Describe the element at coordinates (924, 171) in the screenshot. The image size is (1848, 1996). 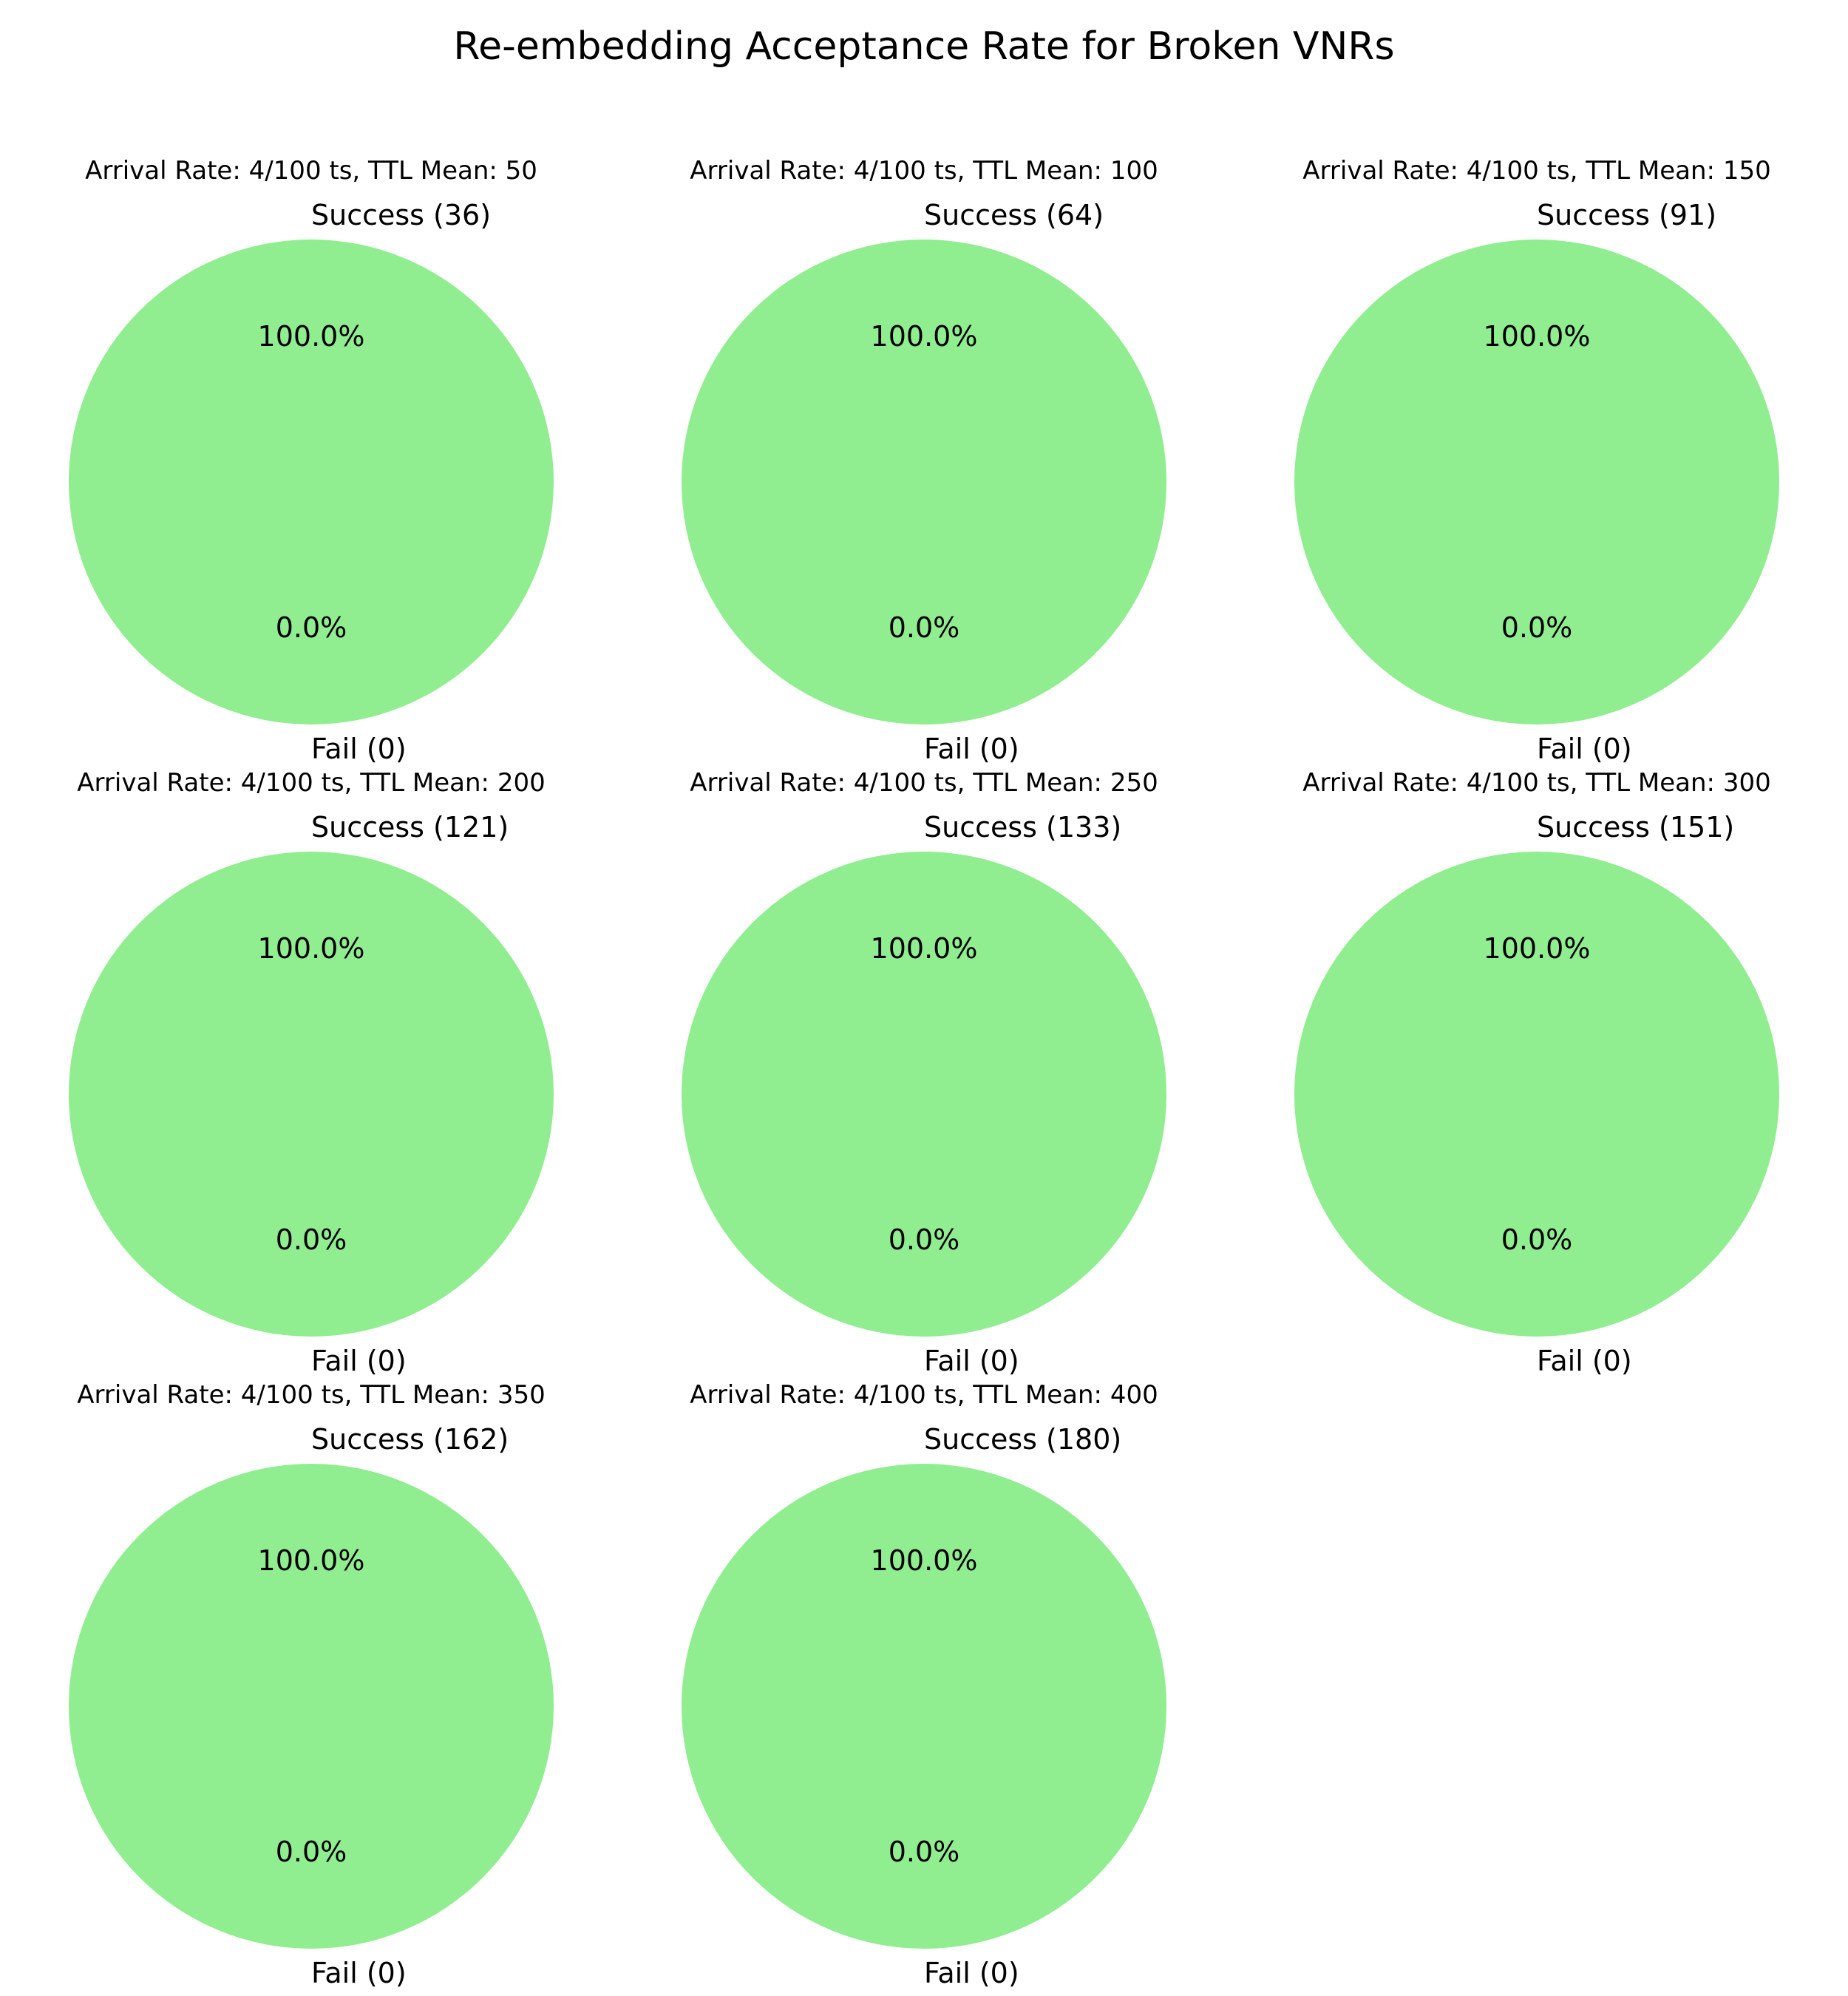
I see `pie-title: Arrival Rate: 4/100 ts, TTL Mean: 100` at that location.